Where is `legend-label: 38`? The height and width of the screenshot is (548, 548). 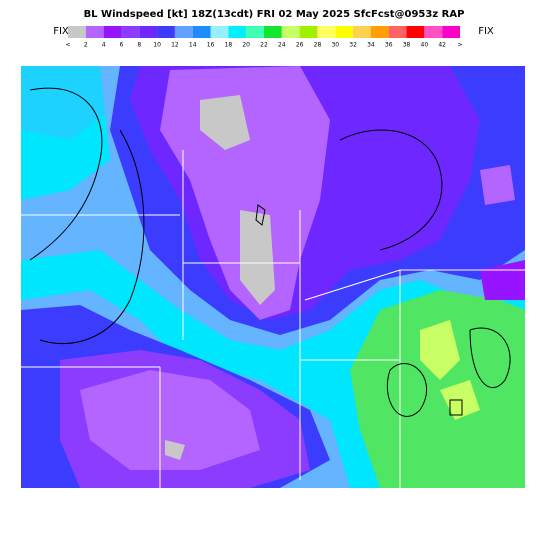 legend-label: 38 is located at coordinates (407, 45).